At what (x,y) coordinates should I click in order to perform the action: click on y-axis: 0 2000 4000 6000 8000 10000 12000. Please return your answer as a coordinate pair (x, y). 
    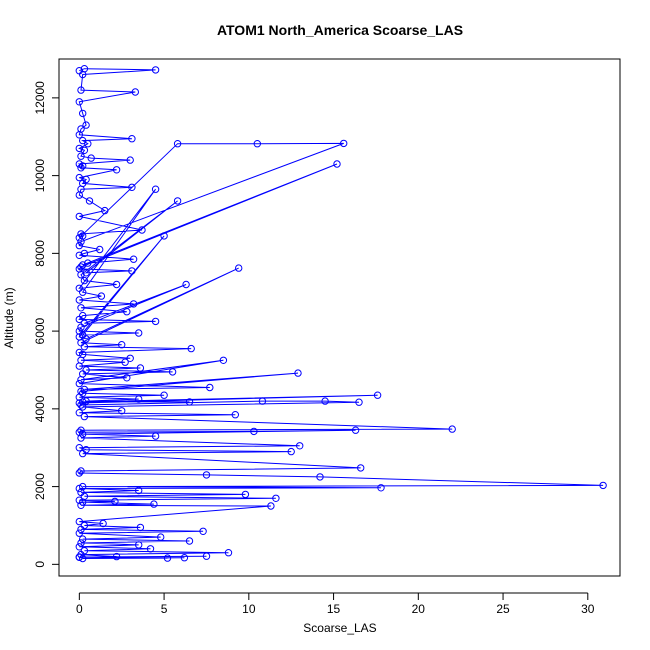
    Looking at the image, I should click on (46, 324).